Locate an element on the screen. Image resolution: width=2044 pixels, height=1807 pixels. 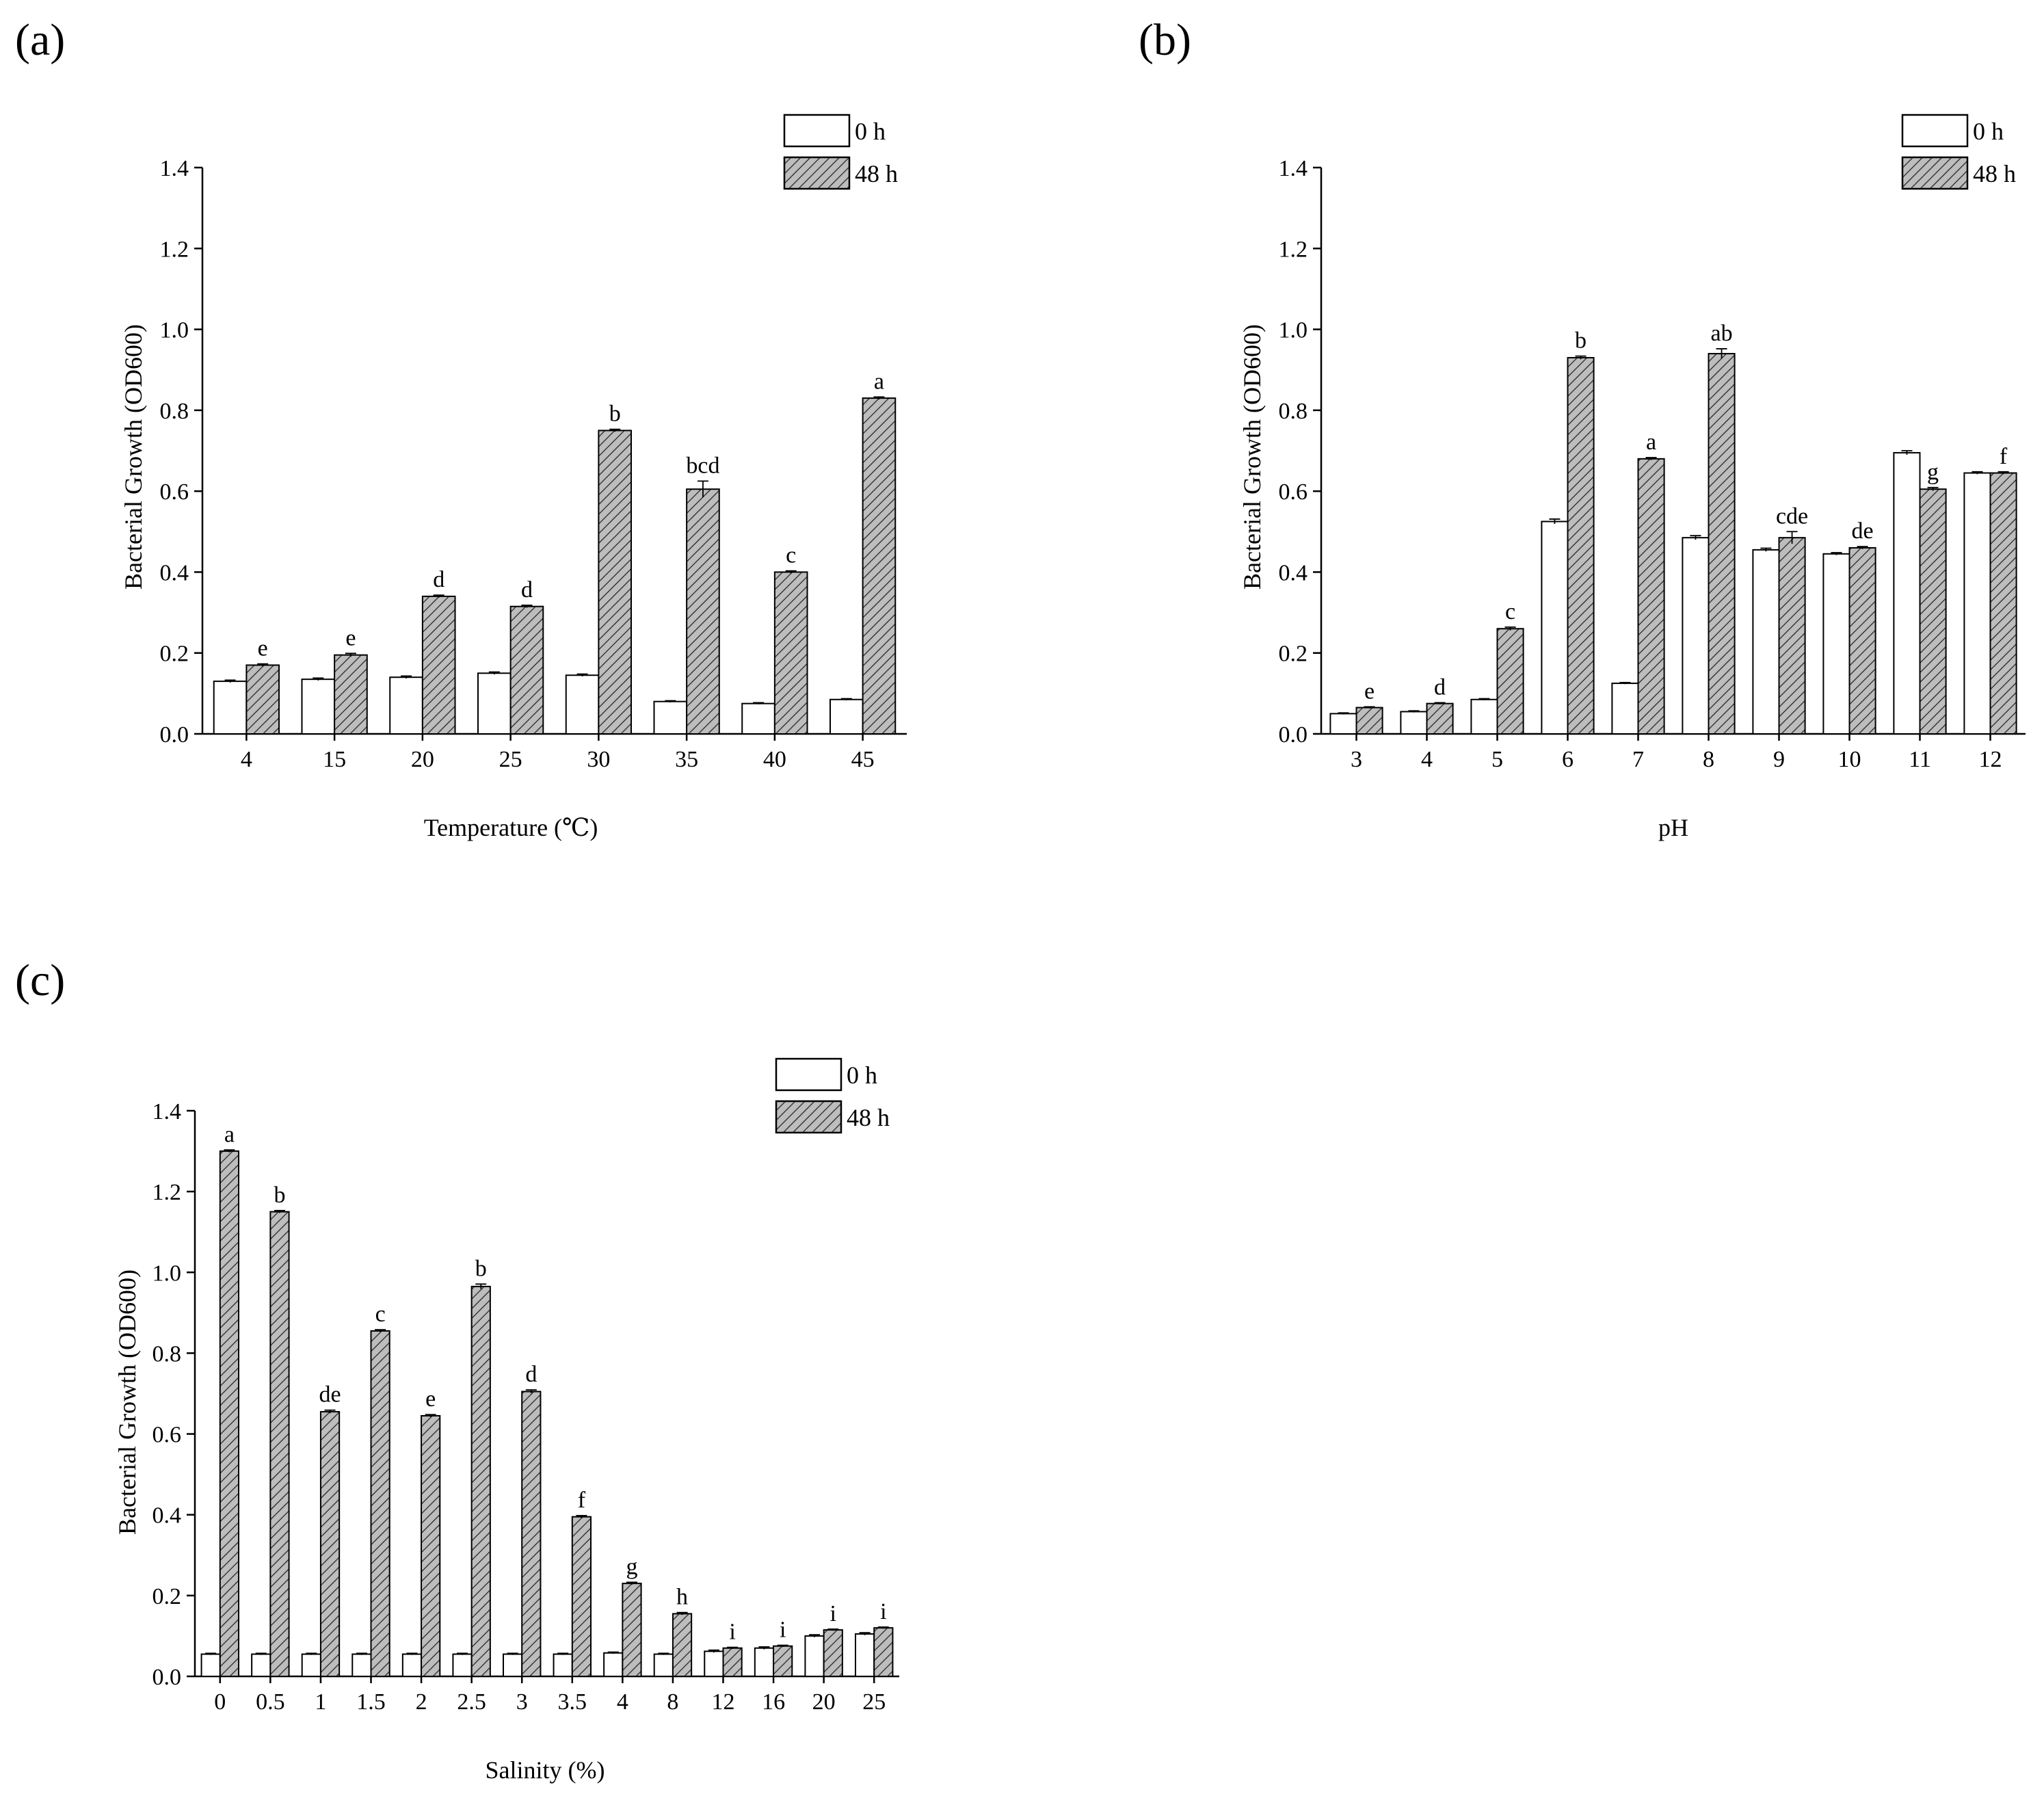
panel-label-c: (c) is located at coordinates (40, 980).